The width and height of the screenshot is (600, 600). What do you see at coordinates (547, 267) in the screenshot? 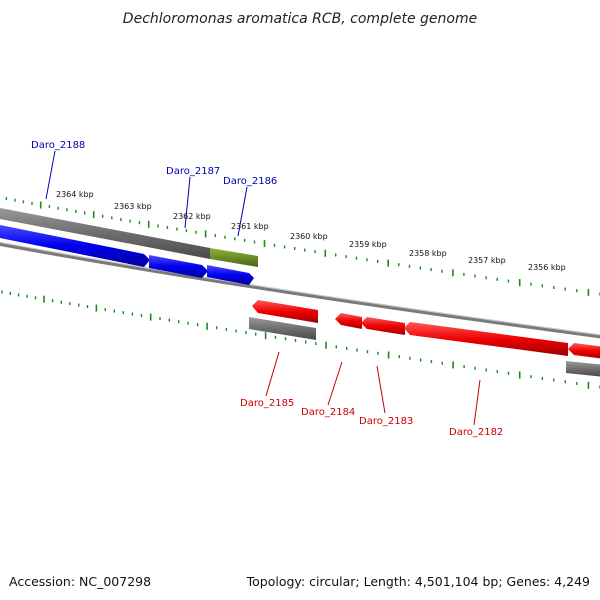
I see `tick-label-2356: 2356 kbp` at bounding box center [547, 267].